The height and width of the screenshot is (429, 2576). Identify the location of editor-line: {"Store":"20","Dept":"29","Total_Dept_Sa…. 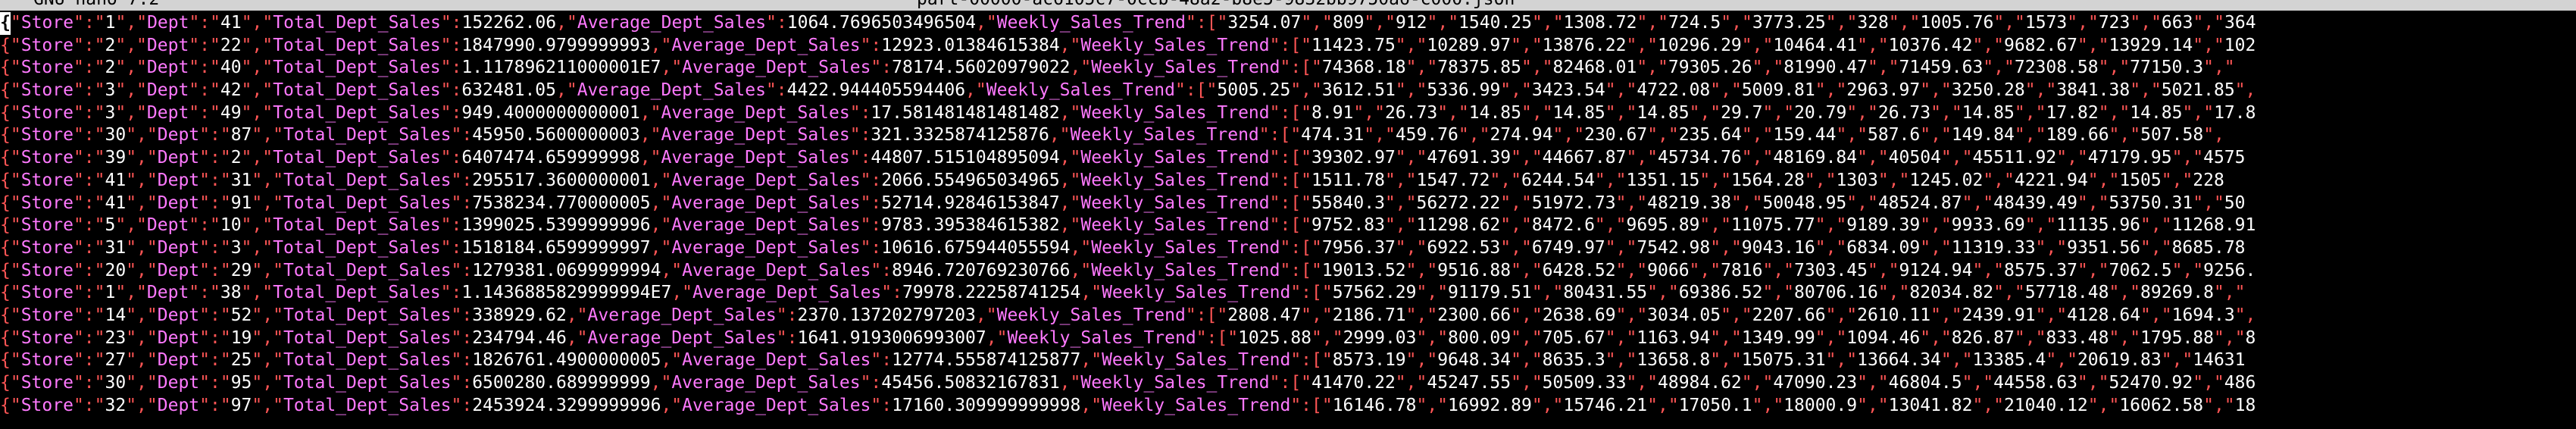
(1288, 271).